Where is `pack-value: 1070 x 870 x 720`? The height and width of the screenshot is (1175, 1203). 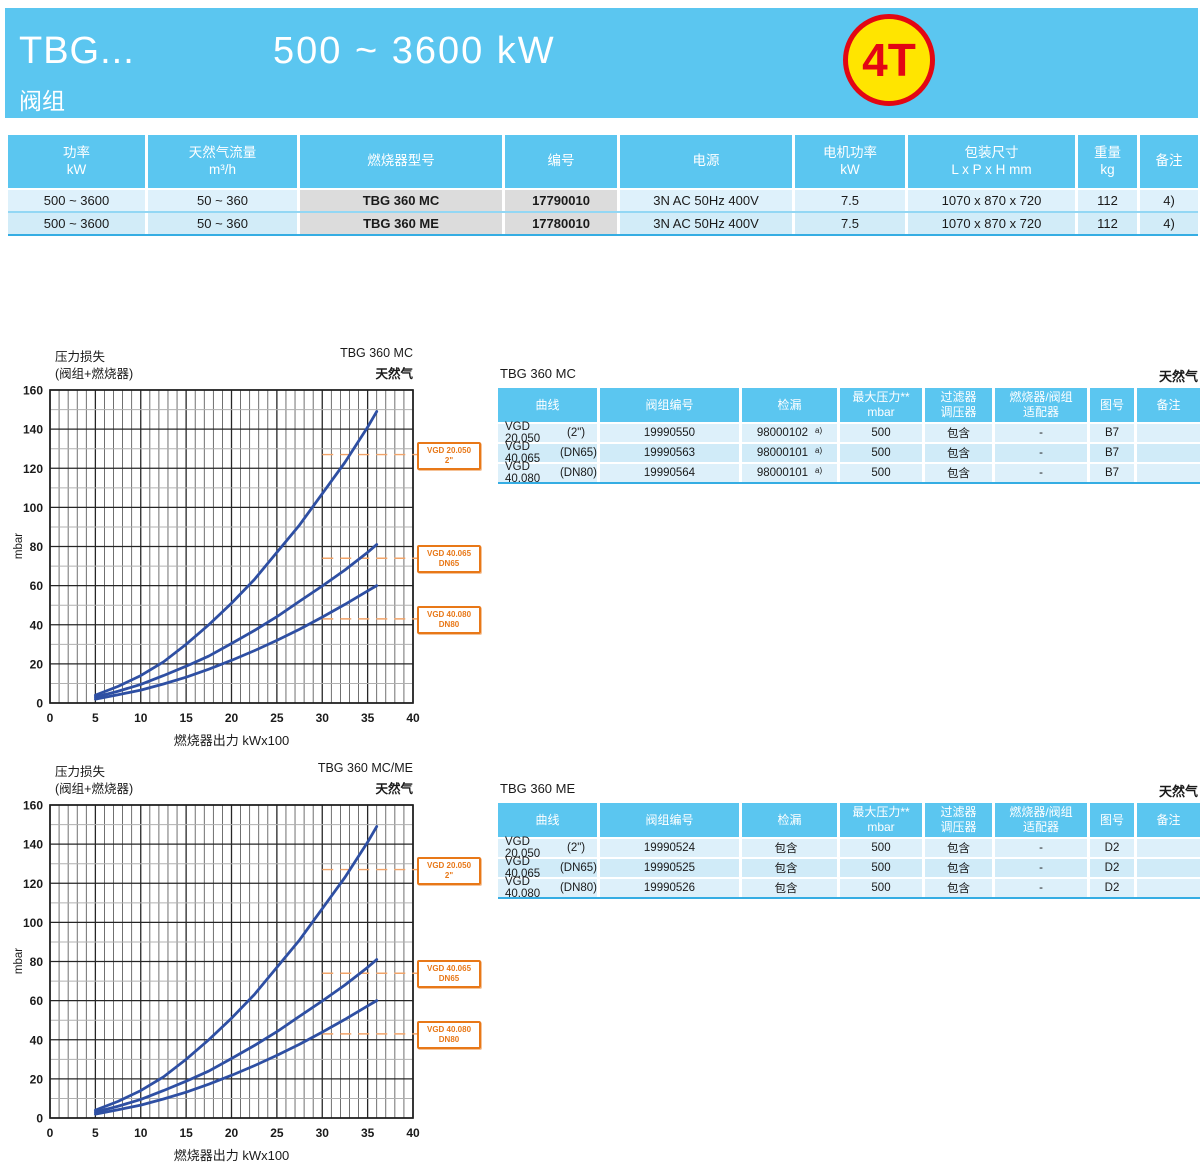
pack-value: 1070 x 870 x 720 is located at coordinates (993, 200).